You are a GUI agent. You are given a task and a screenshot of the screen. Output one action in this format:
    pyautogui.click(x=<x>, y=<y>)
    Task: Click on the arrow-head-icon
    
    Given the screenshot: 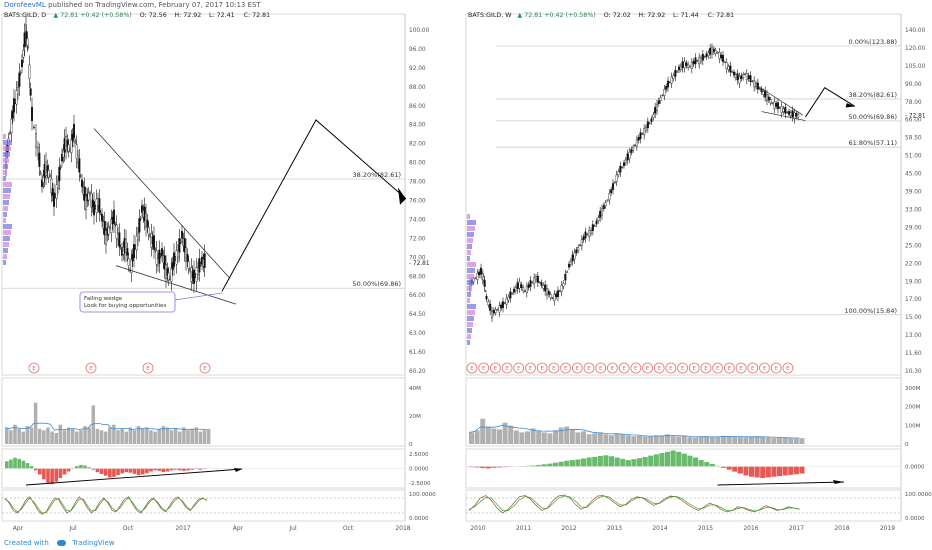 What is the action you would take?
    pyautogui.click(x=850, y=105)
    